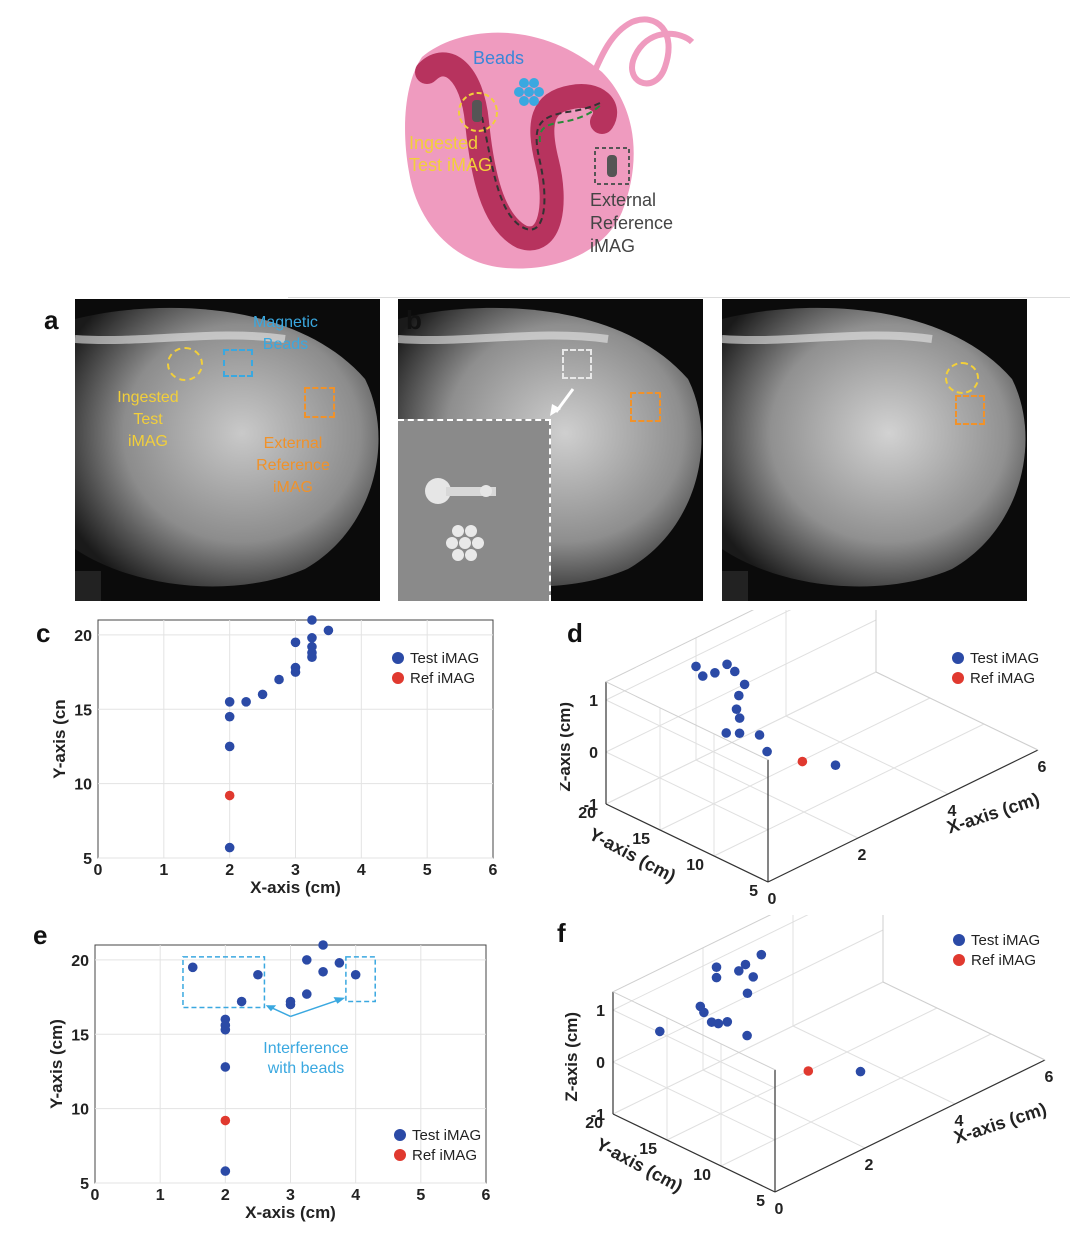 This screenshot has height=1237, width=1071. I want to click on xray-a-external-label: External Reference iMAG, so click(293, 466).